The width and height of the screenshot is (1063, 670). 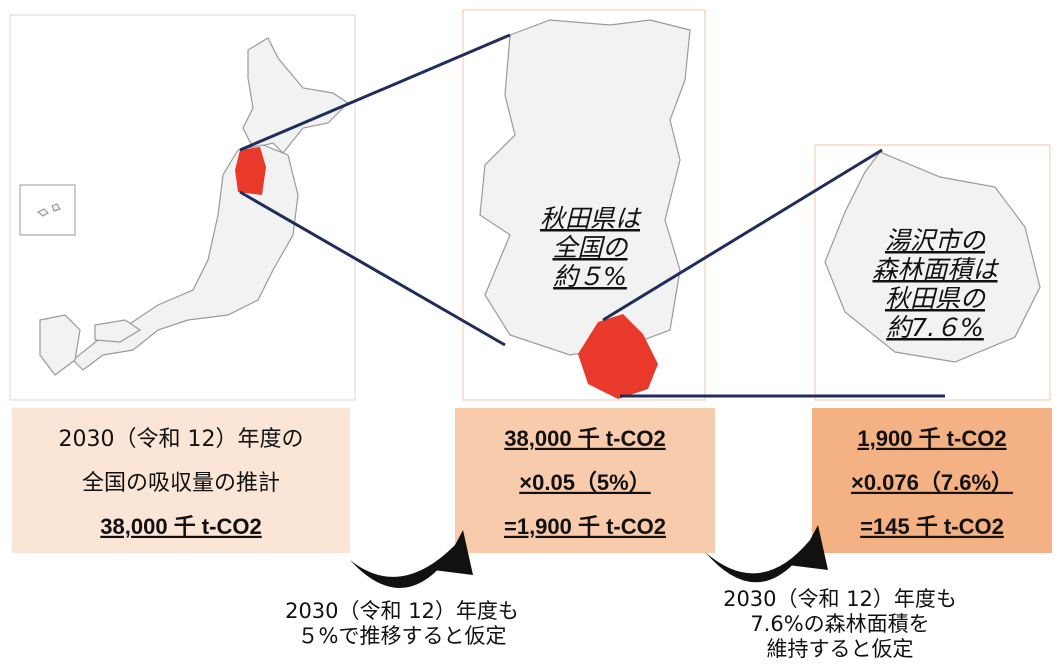 I want to click on map-label: 秋田県は, so click(x=591, y=218).